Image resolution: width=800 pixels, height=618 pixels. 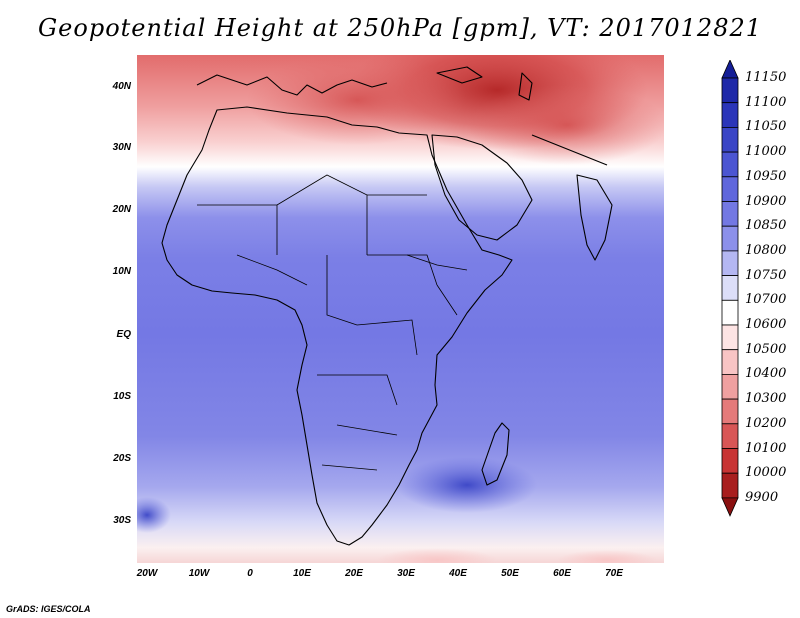 I want to click on high-height-mediterranean, so click(x=357, y=100).